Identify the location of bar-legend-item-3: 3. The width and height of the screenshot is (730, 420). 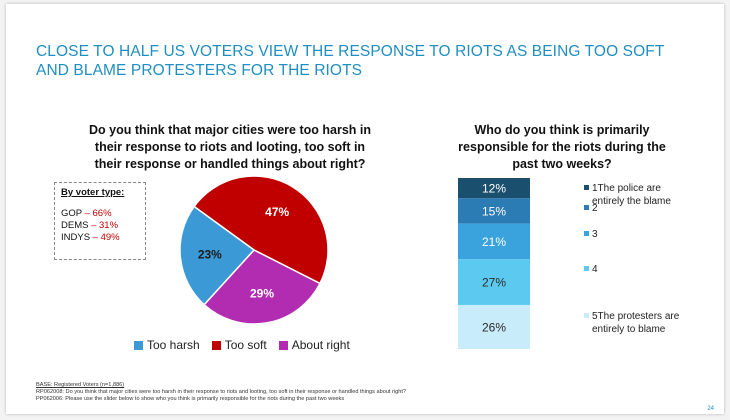
(639, 234).